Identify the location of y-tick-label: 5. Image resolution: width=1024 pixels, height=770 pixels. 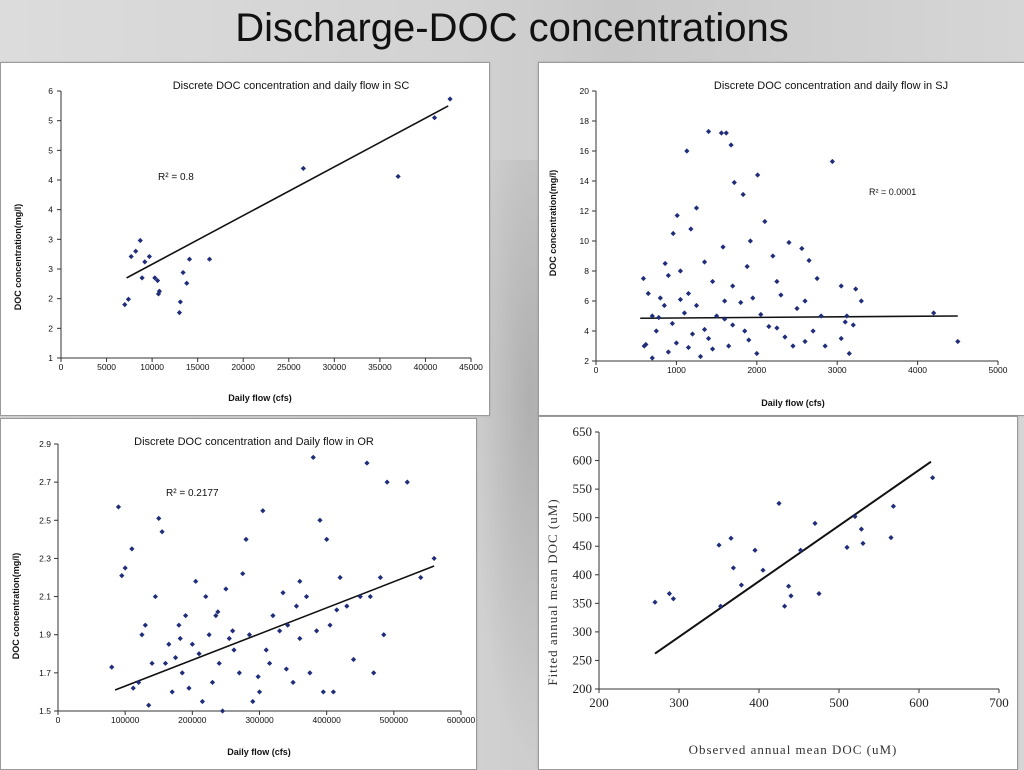
(50, 121).